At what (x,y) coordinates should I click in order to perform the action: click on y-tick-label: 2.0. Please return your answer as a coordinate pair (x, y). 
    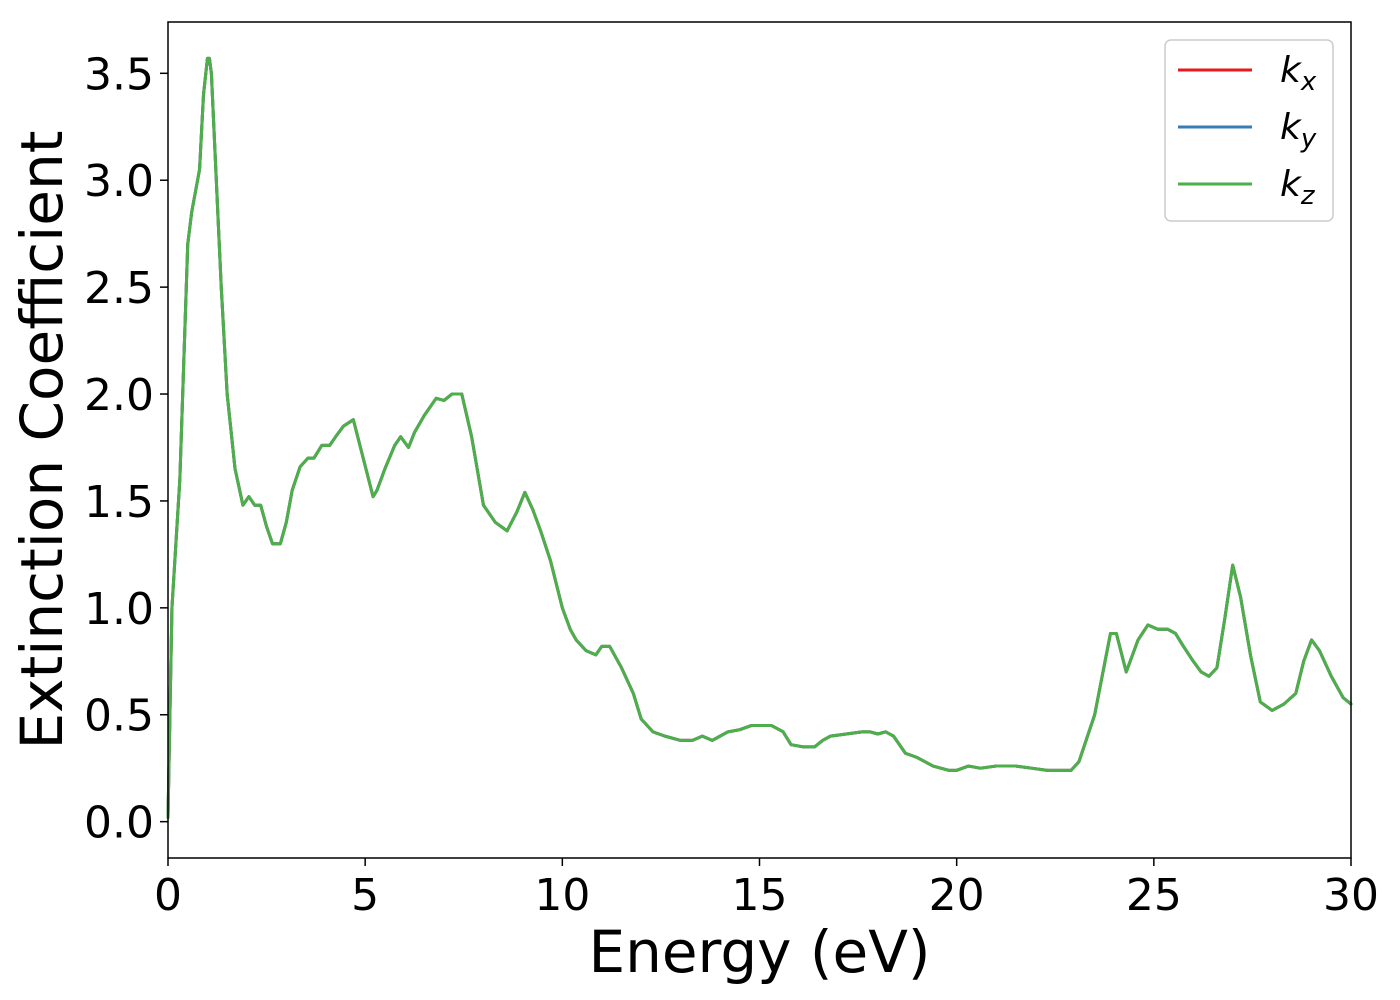
    Looking at the image, I should click on (119, 395).